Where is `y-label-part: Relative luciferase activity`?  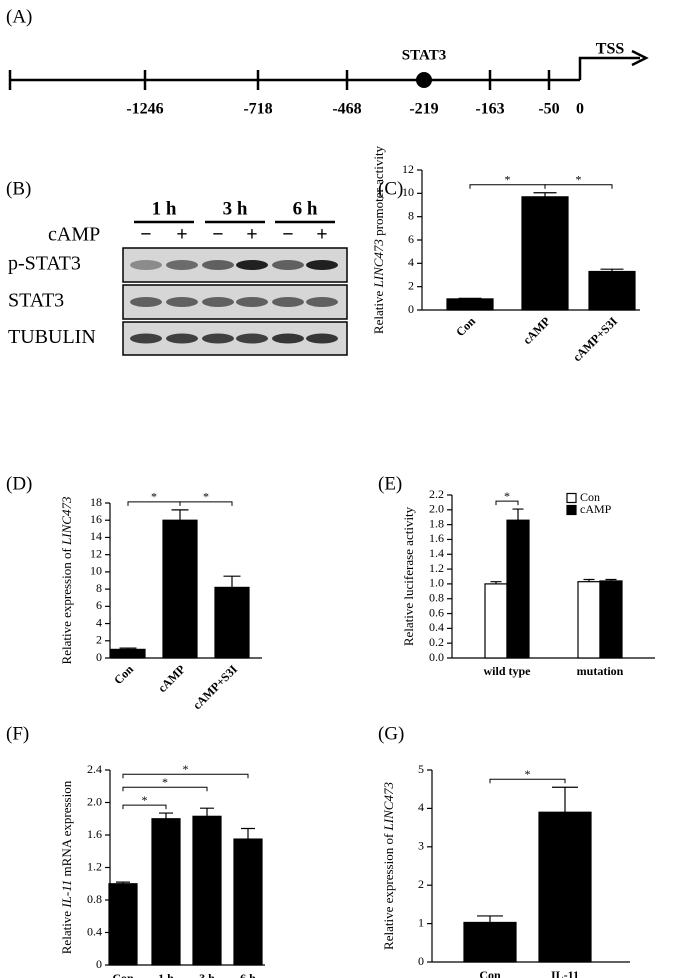
y-label-part: Relative luciferase activity is located at coordinates (408, 576).